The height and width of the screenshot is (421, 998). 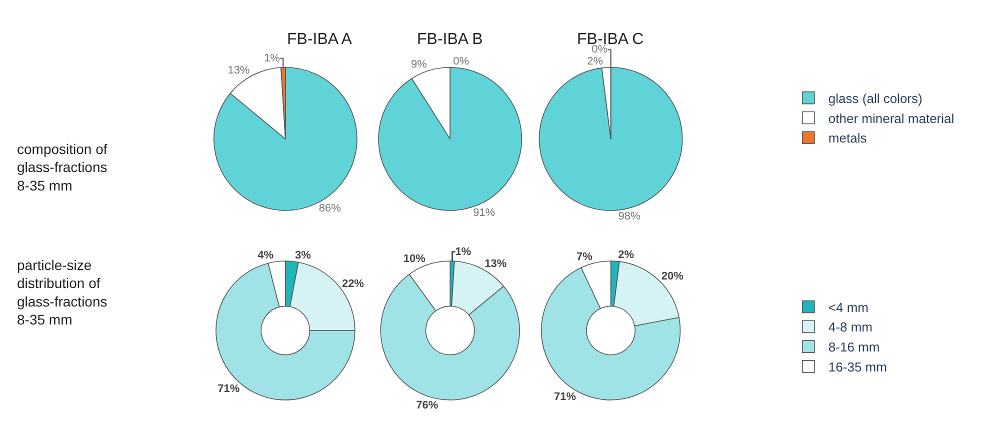 I want to click on data-label: 86%, so click(x=330, y=208).